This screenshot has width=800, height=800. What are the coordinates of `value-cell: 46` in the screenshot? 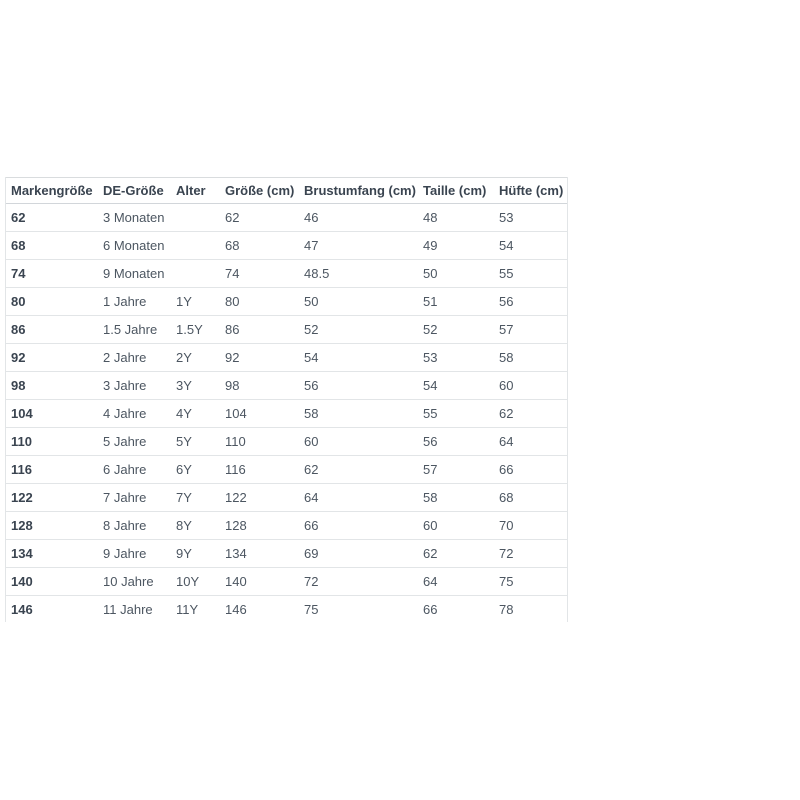 It's located at (358, 217).